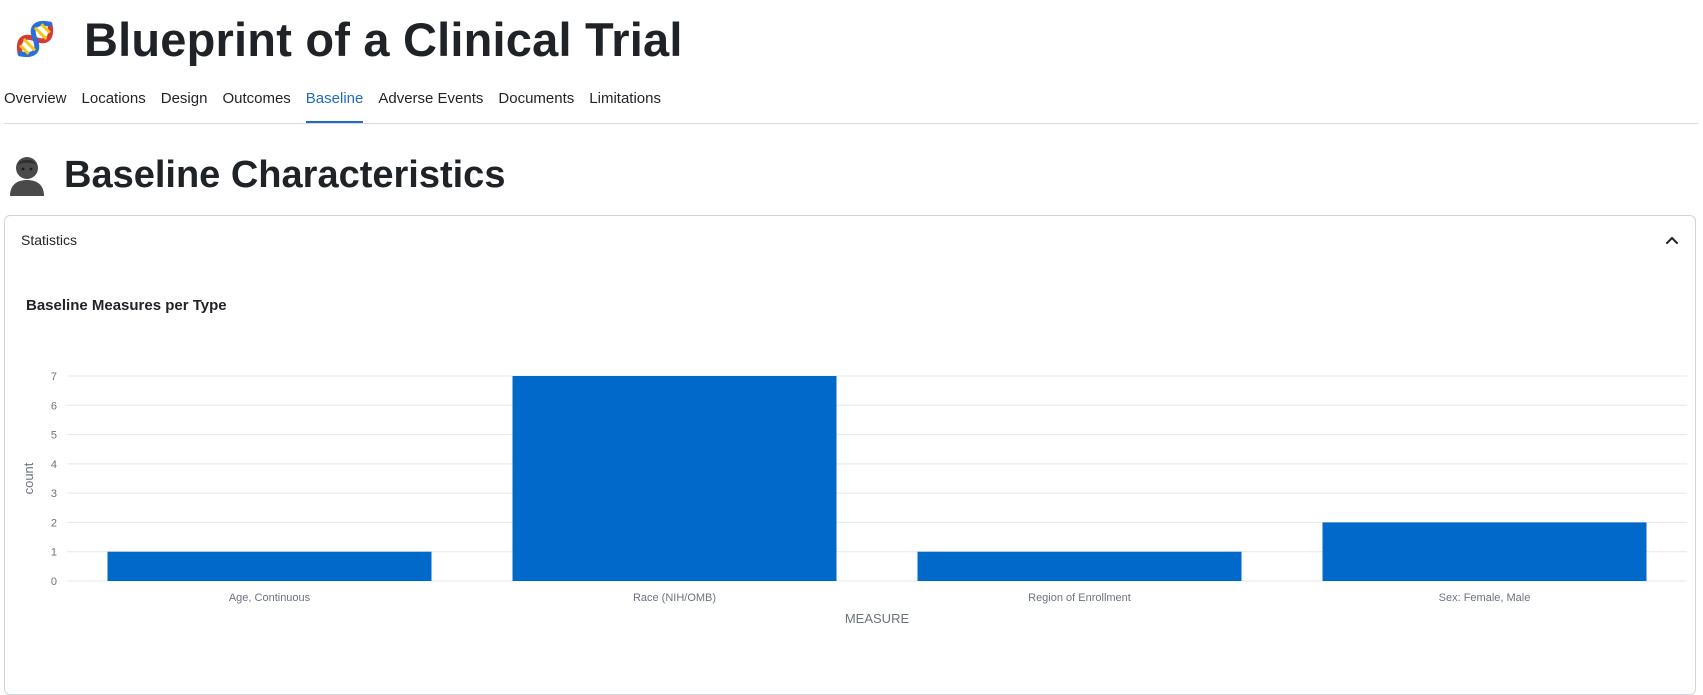 This screenshot has width=1703, height=695. I want to click on chart-title: Baseline Measures per Type, so click(126, 305).